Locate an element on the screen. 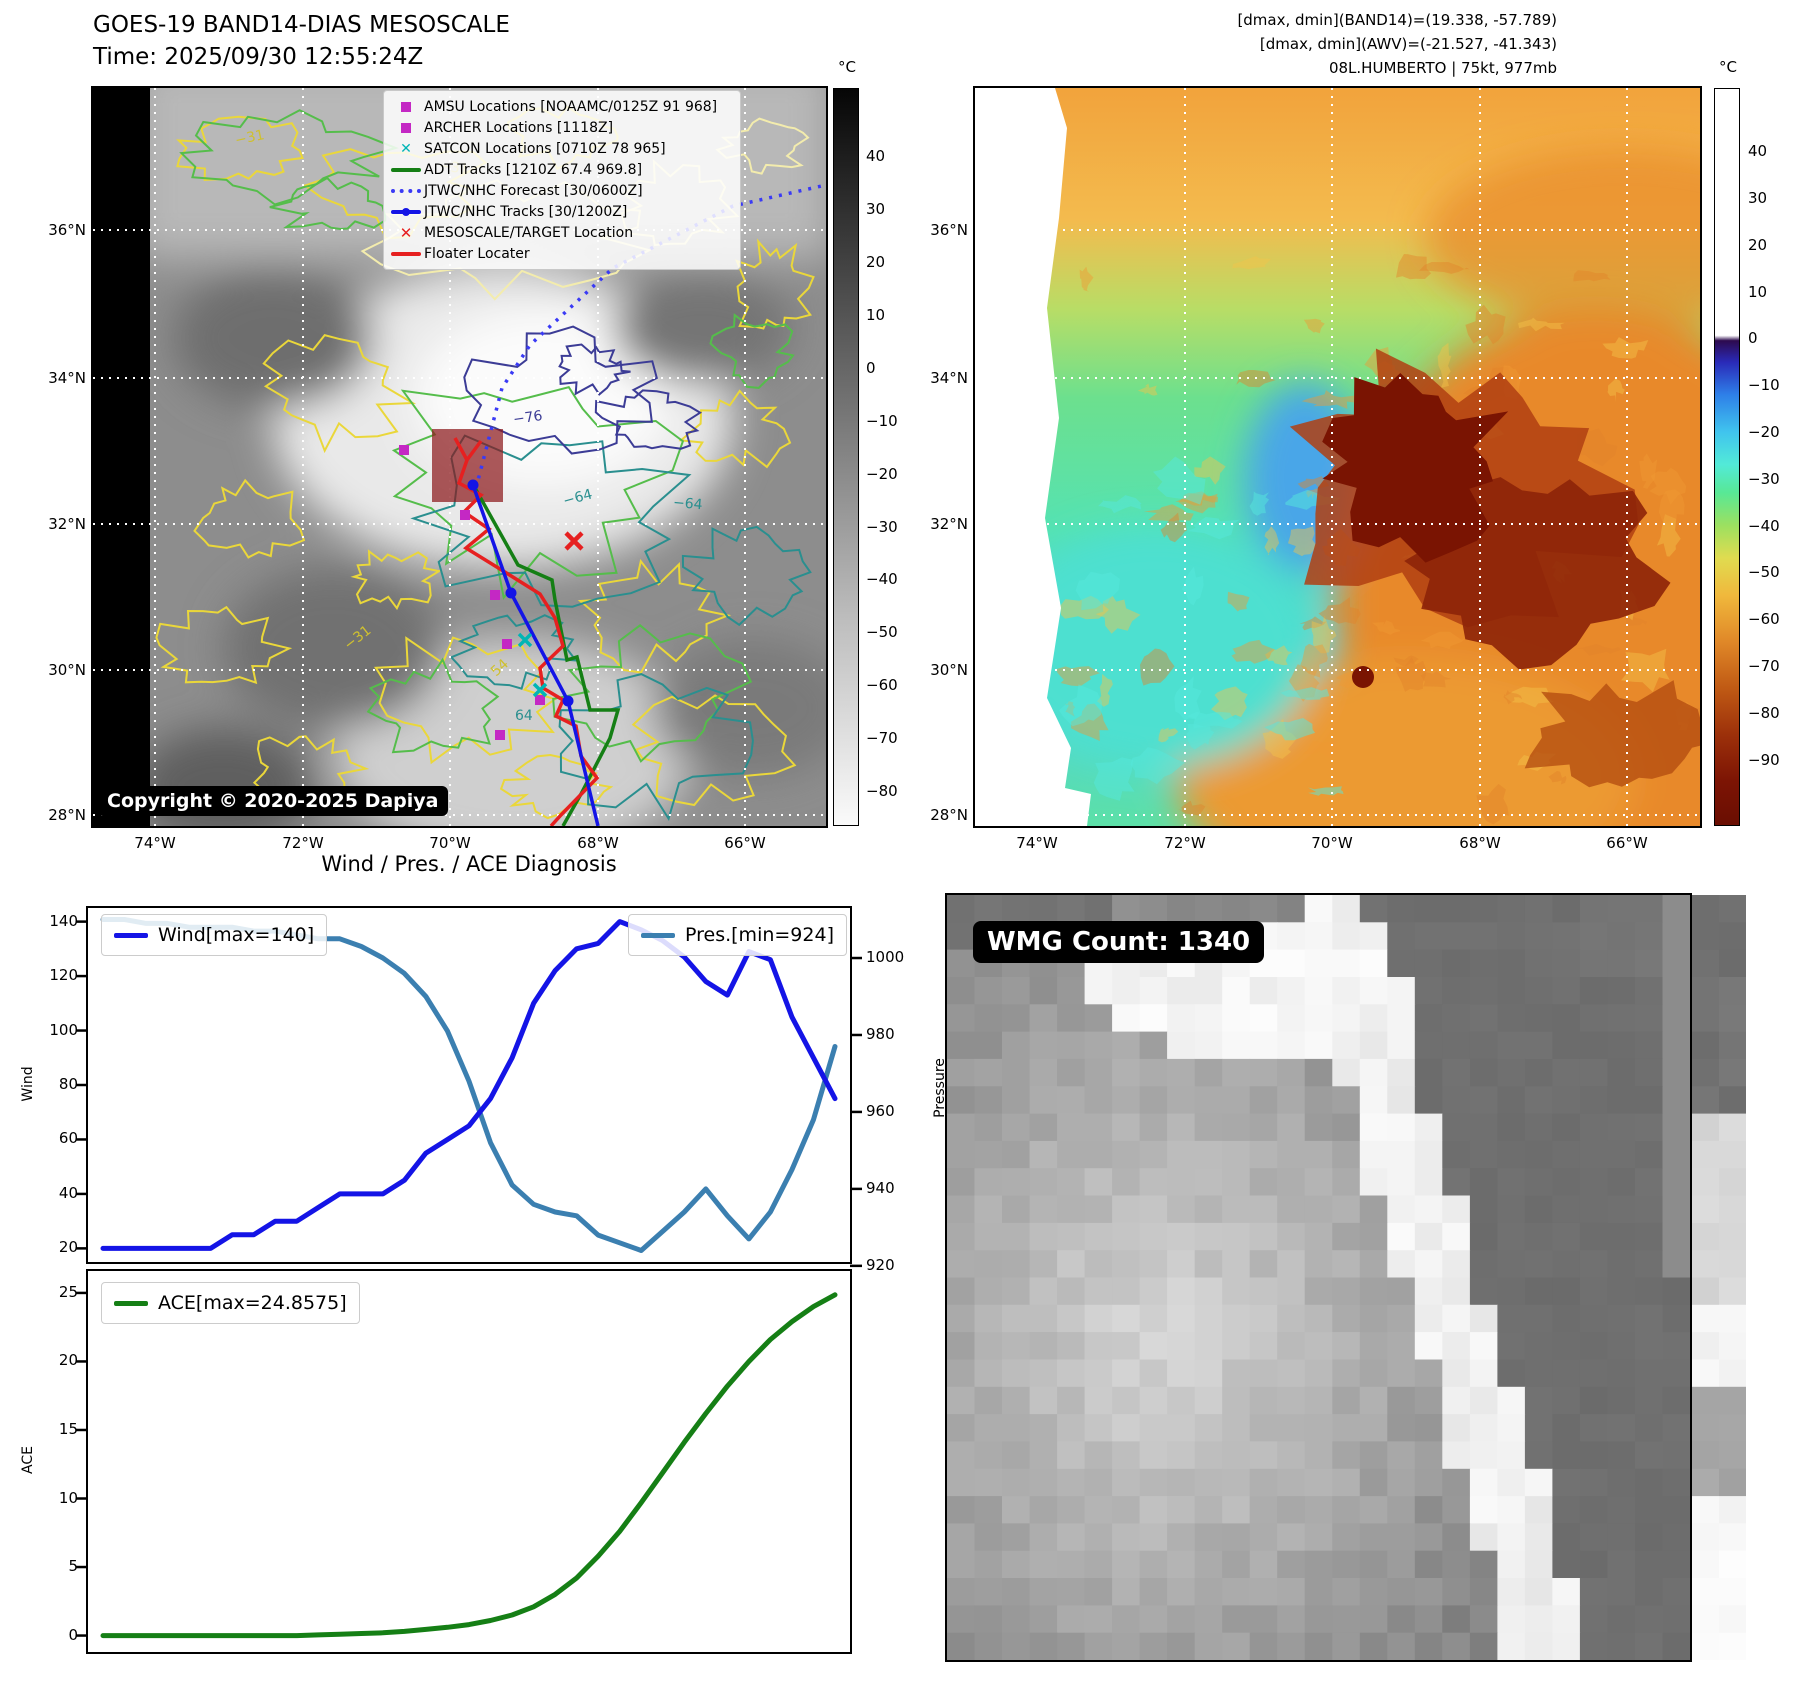 Image resolution: width=1797 pixels, height=1690 pixels. legend-item-amsu: AMSU Locations [NOAAMC/0125Z 91 968] is located at coordinates (562, 106).